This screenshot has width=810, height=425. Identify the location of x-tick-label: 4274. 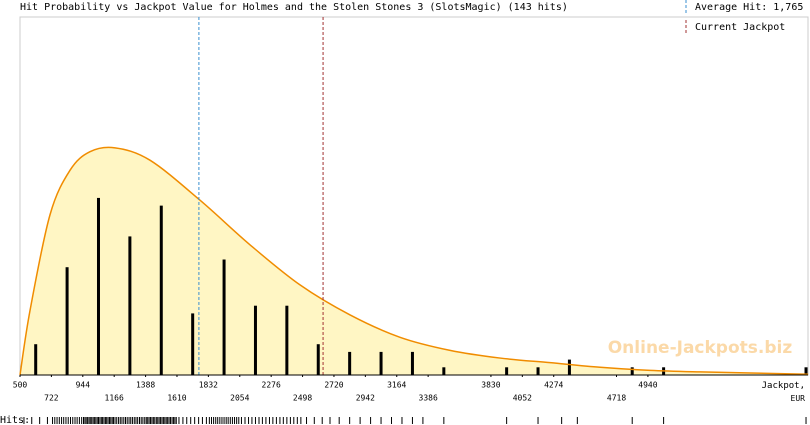
(553, 385).